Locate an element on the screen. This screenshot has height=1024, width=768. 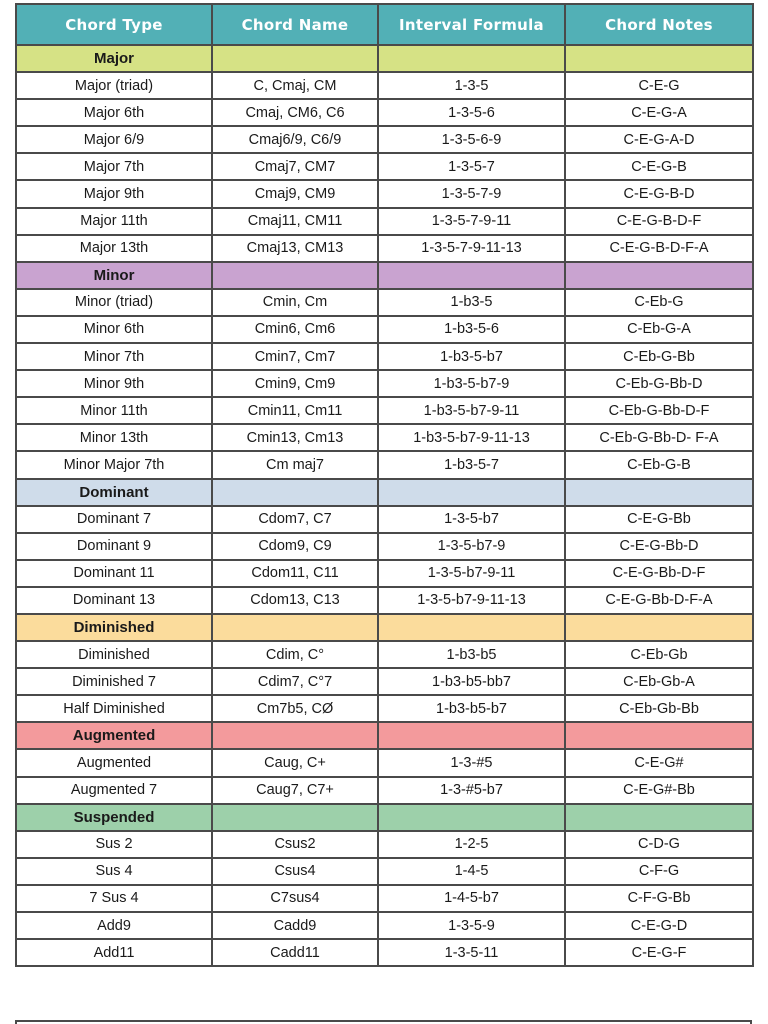
cell-interval-formula: 1-3-#5 is located at coordinates (471, 763).